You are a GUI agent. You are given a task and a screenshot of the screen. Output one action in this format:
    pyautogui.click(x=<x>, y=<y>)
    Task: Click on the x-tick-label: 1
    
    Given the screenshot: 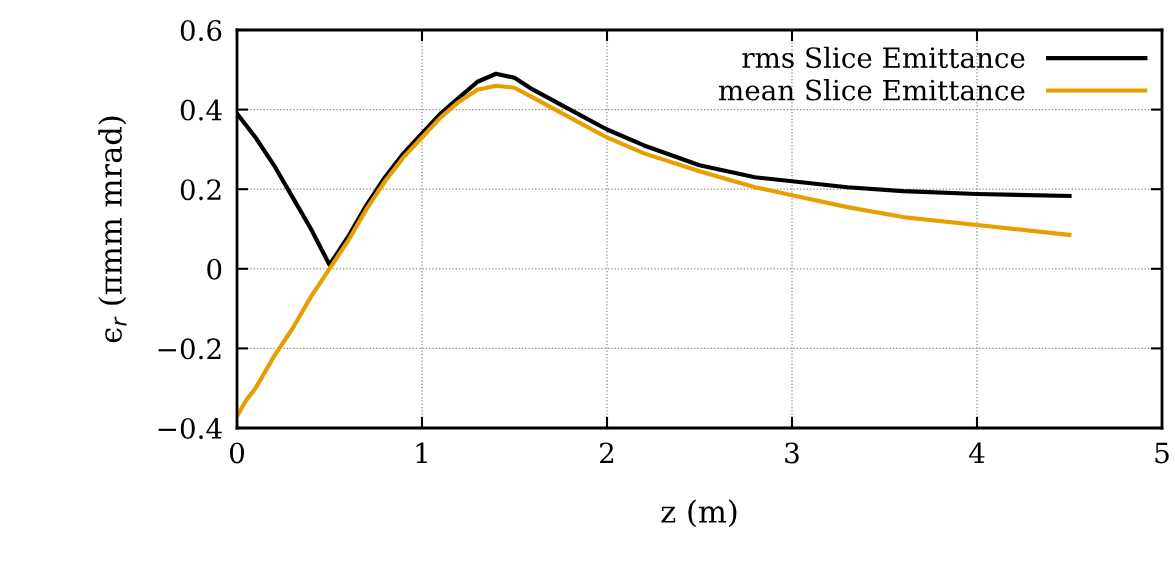 What is the action you would take?
    pyautogui.click(x=421, y=452)
    